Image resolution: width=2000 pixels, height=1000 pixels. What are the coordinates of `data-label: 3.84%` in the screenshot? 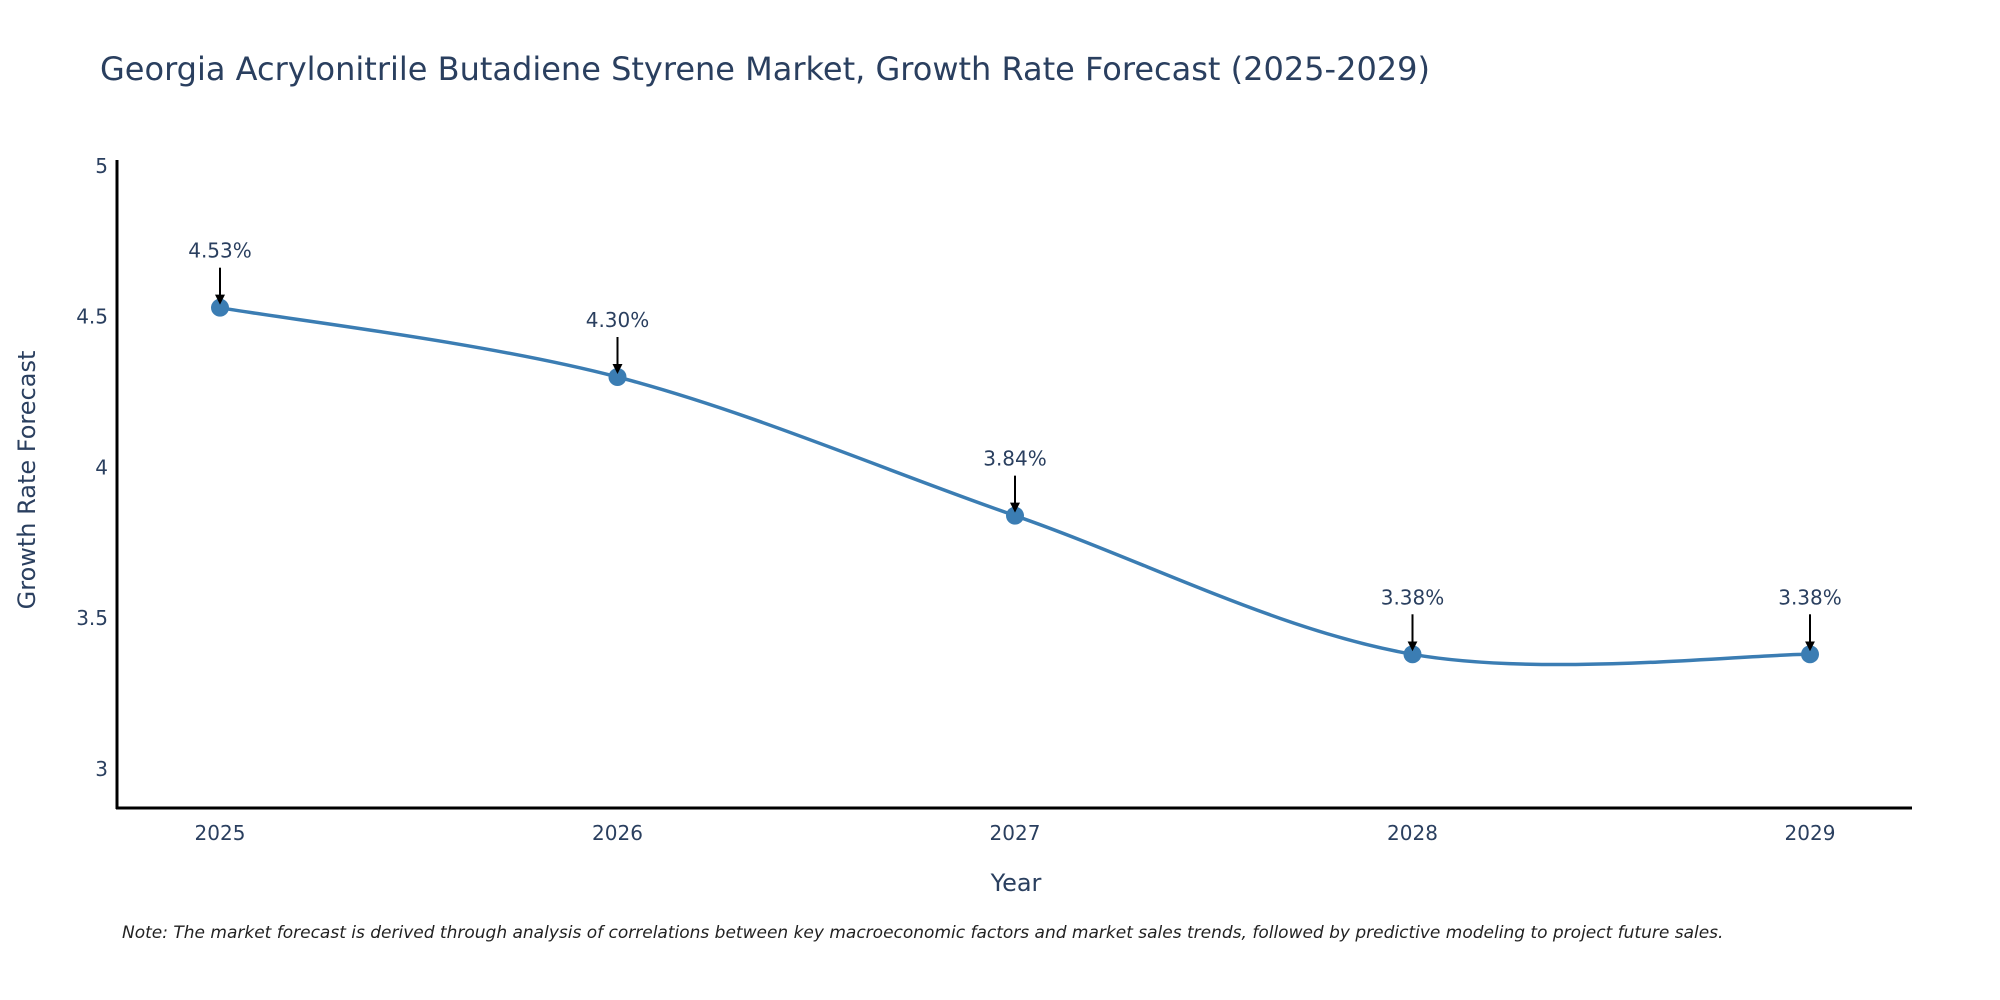 It's located at (1015, 459).